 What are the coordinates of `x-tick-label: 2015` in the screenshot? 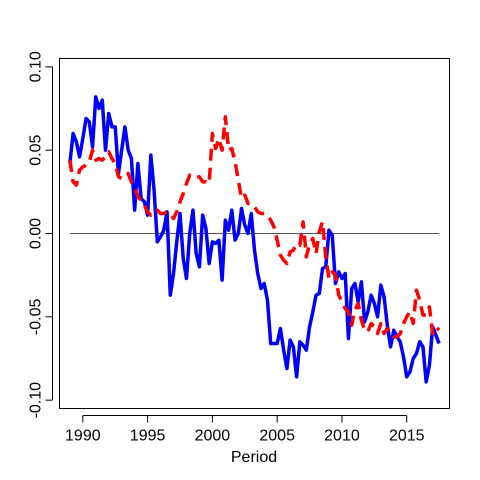 It's located at (407, 436).